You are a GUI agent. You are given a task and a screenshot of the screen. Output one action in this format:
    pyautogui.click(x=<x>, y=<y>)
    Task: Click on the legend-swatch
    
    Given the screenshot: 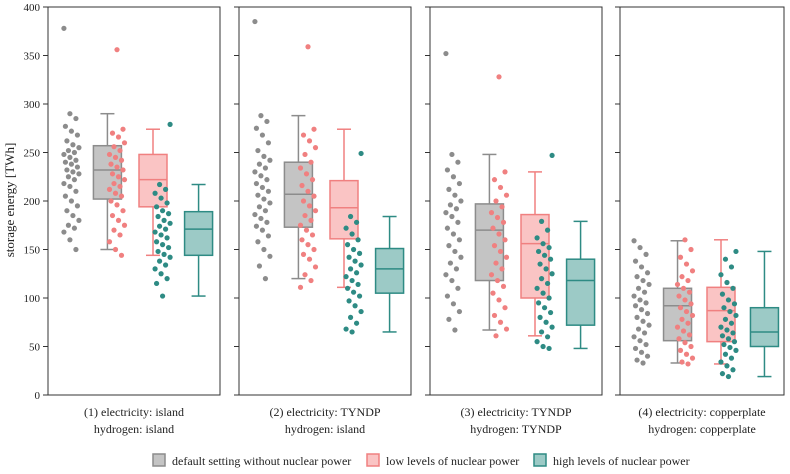 What is the action you would take?
    pyautogui.click(x=540, y=460)
    